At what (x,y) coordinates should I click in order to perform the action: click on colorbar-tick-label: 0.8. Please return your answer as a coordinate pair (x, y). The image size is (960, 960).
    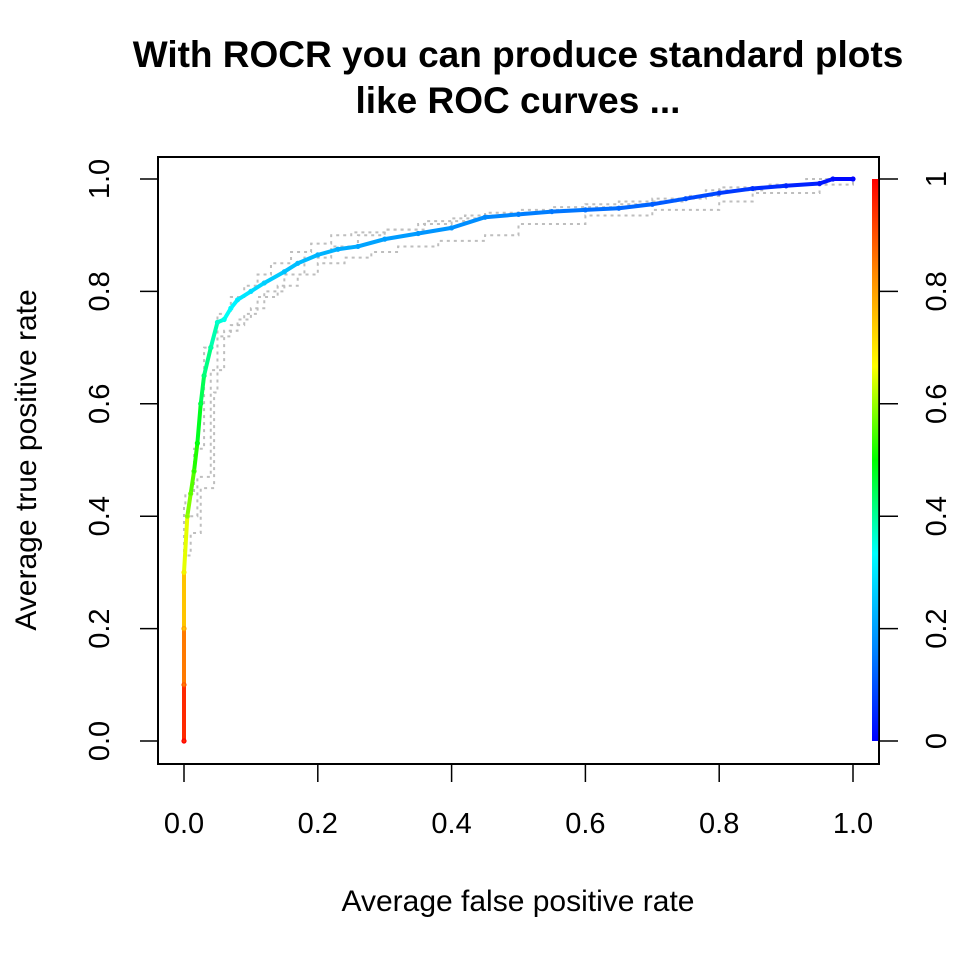
    Looking at the image, I should click on (937, 291).